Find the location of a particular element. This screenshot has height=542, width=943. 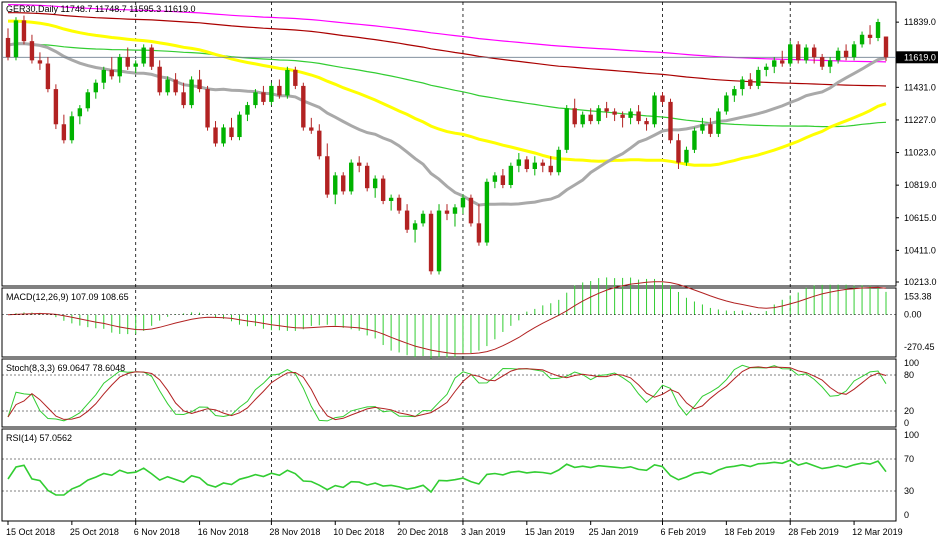

price-axis-label: 11023.0 is located at coordinates (920, 153).